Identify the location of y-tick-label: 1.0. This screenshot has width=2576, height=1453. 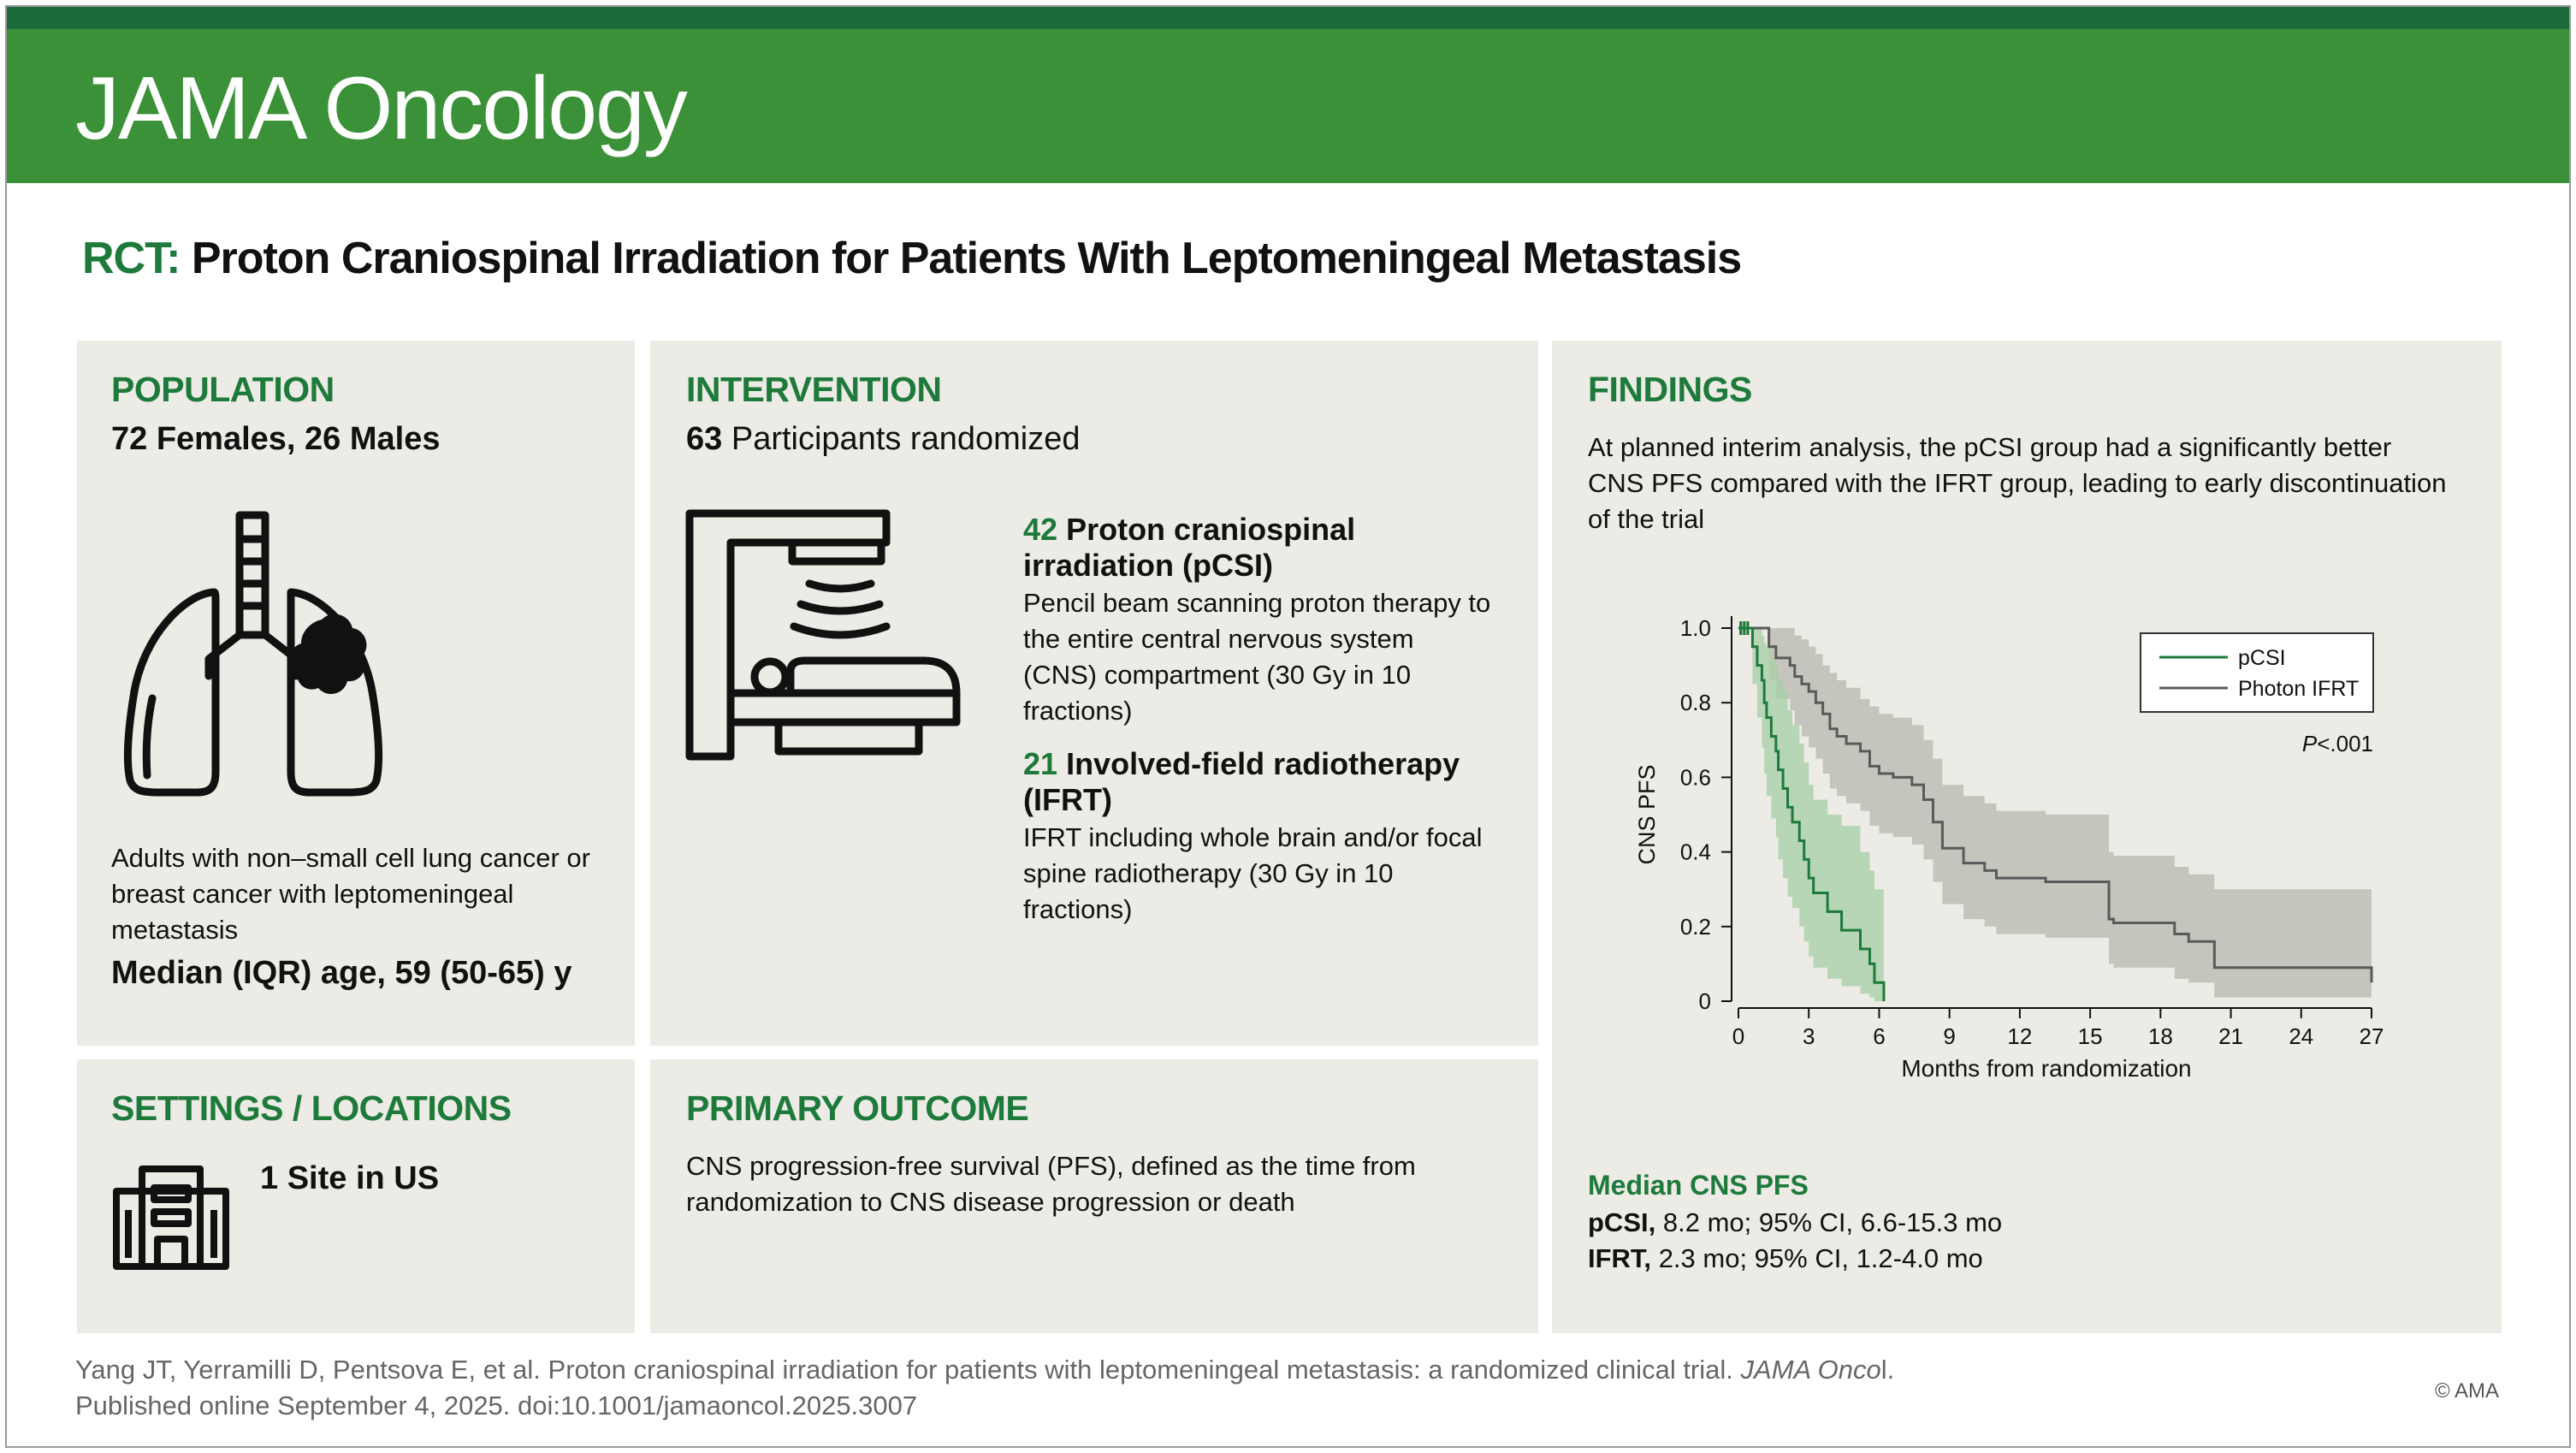
(1695, 628).